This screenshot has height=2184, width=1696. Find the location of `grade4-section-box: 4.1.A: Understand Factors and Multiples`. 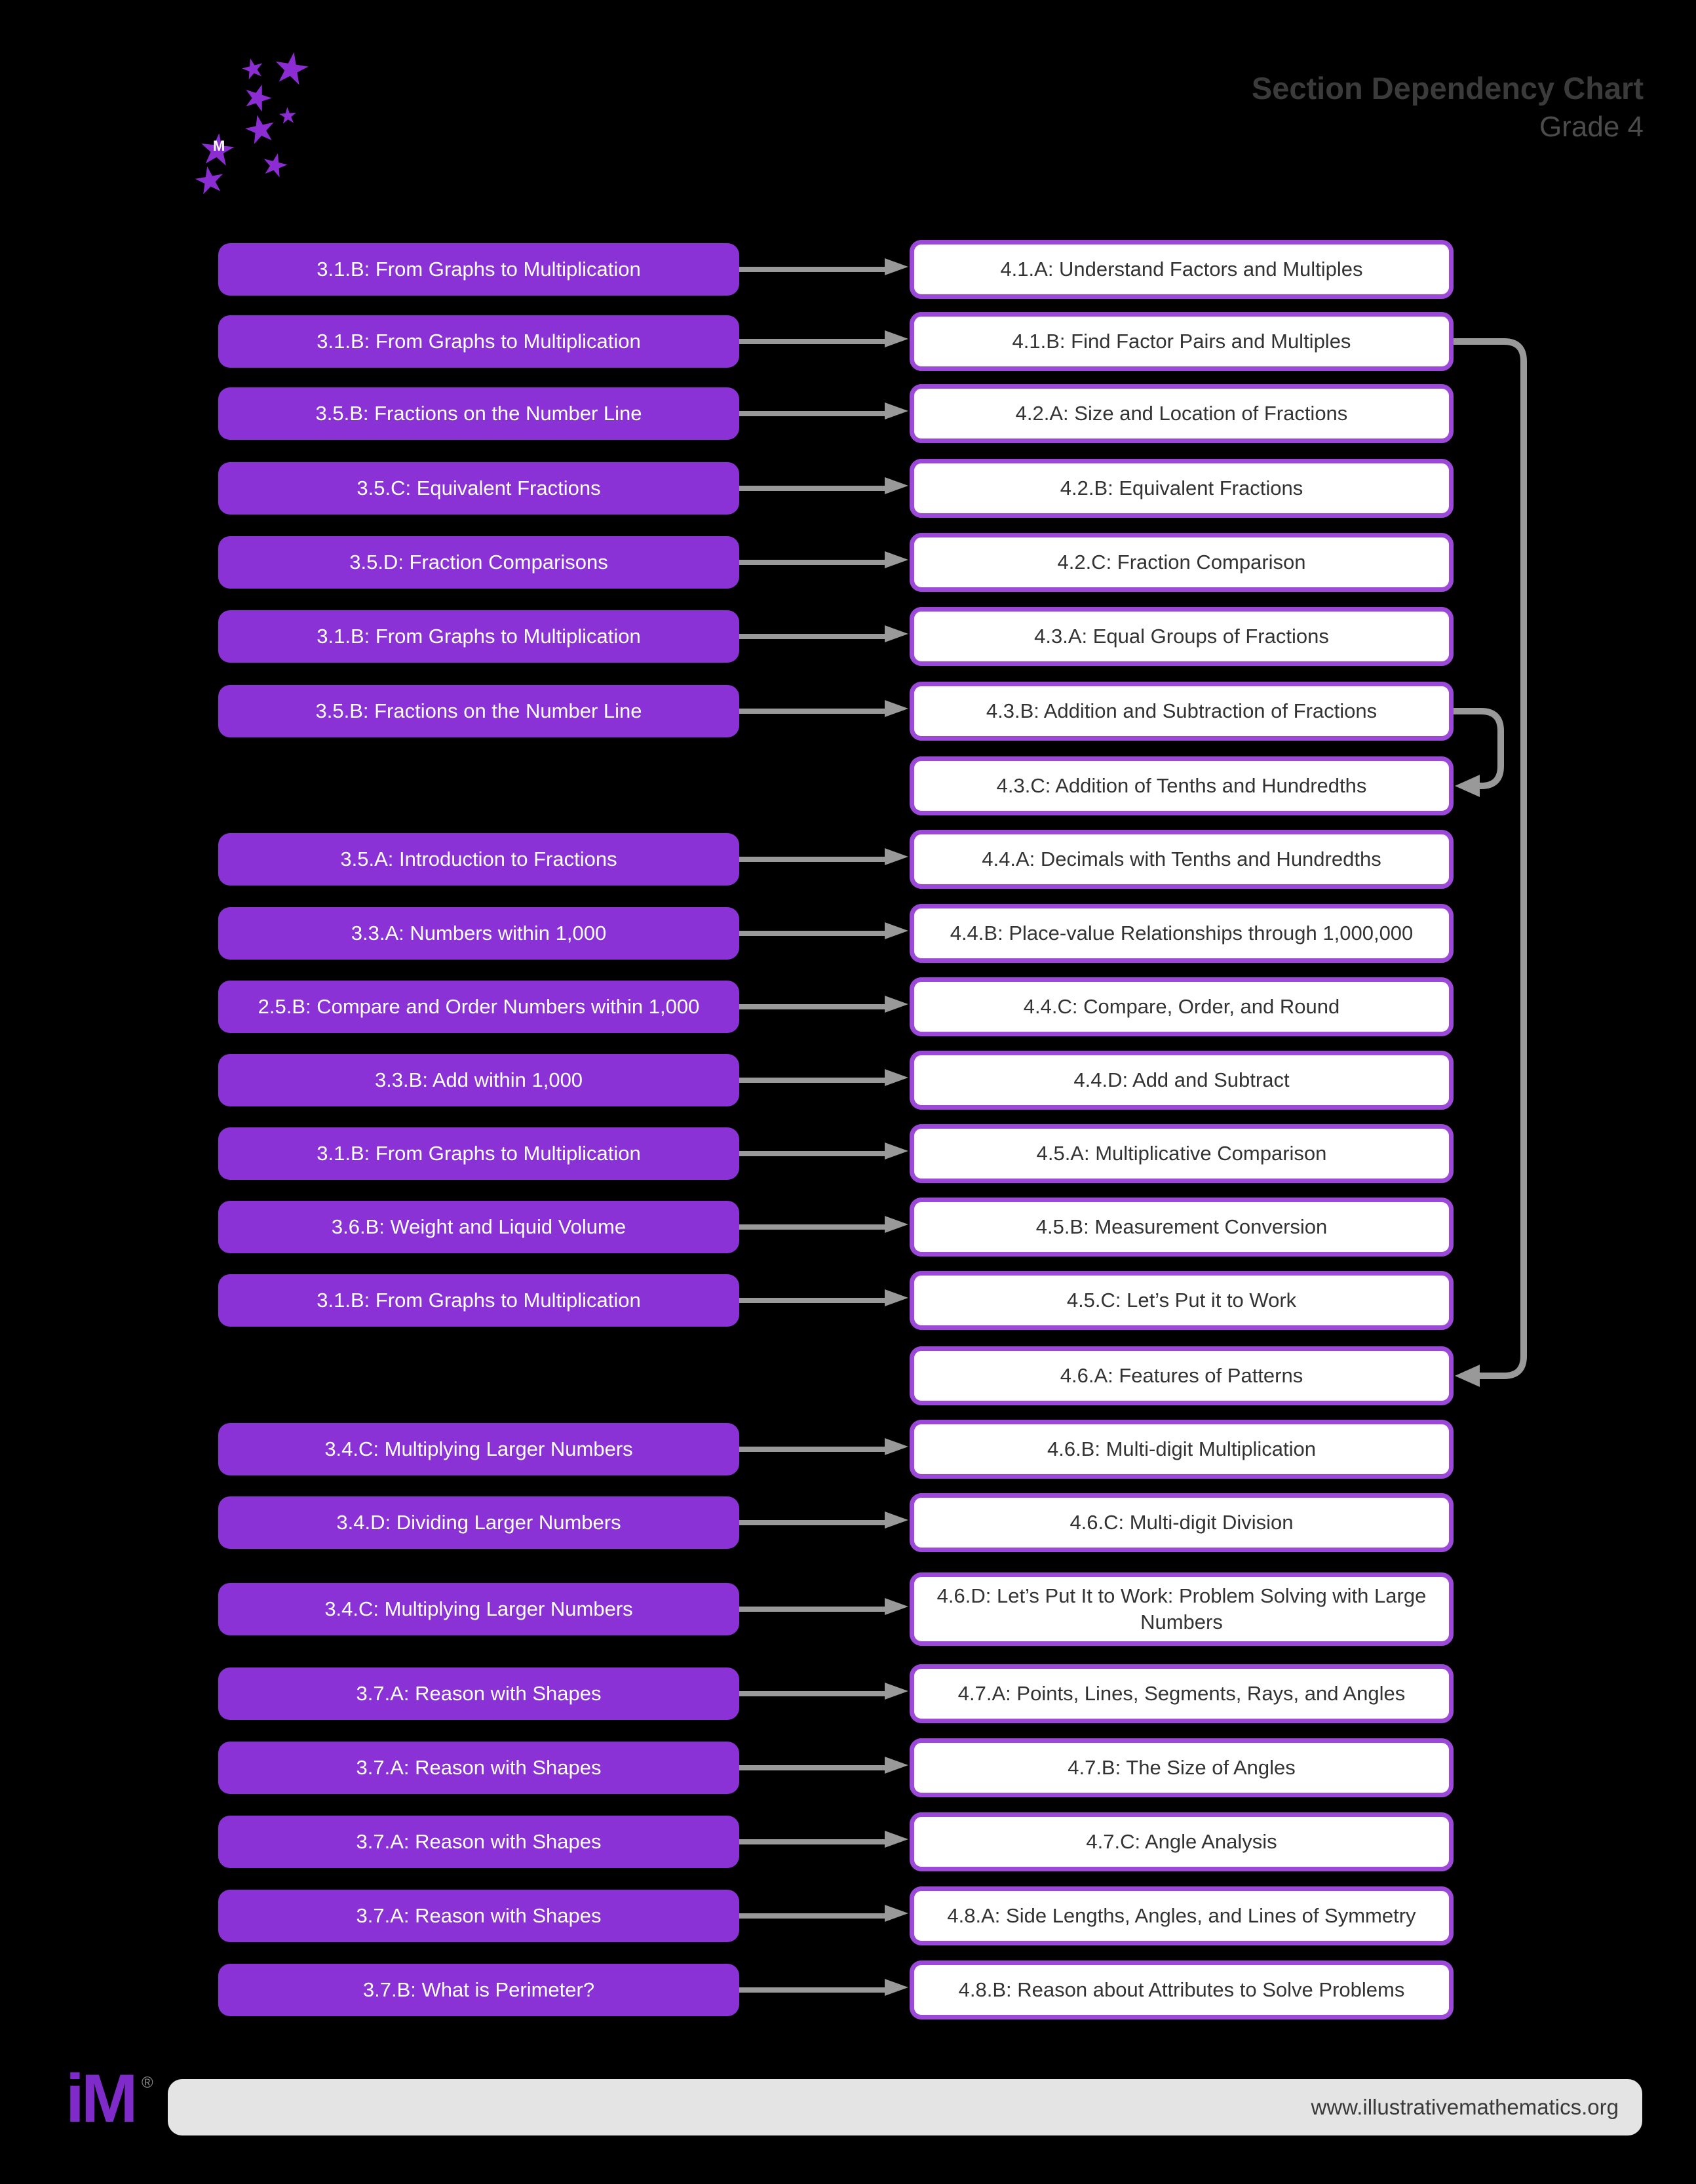

grade4-section-box: 4.1.A: Understand Factors and Multiples is located at coordinates (1182, 269).